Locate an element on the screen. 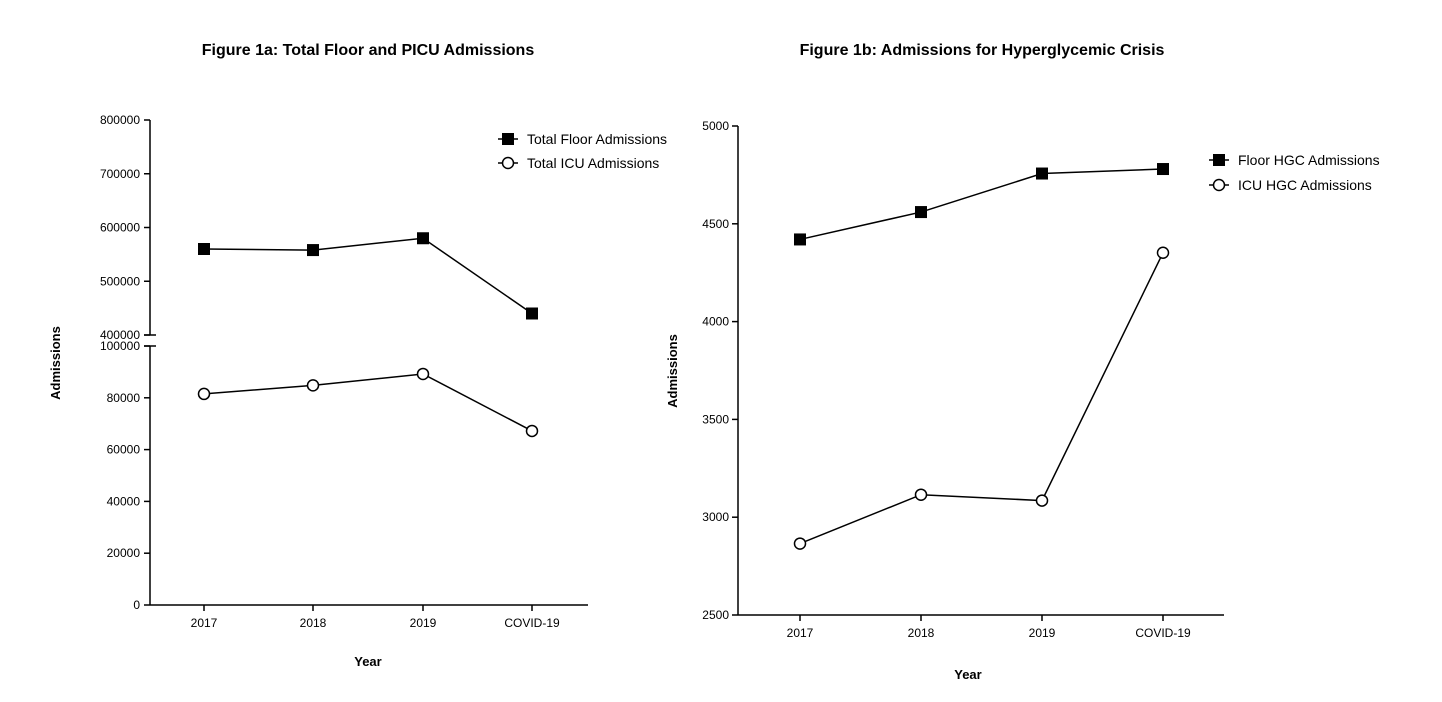 Image resolution: width=1442 pixels, height=702 pixels. chart-1a-x-tick-label: 2018 is located at coordinates (313, 623).